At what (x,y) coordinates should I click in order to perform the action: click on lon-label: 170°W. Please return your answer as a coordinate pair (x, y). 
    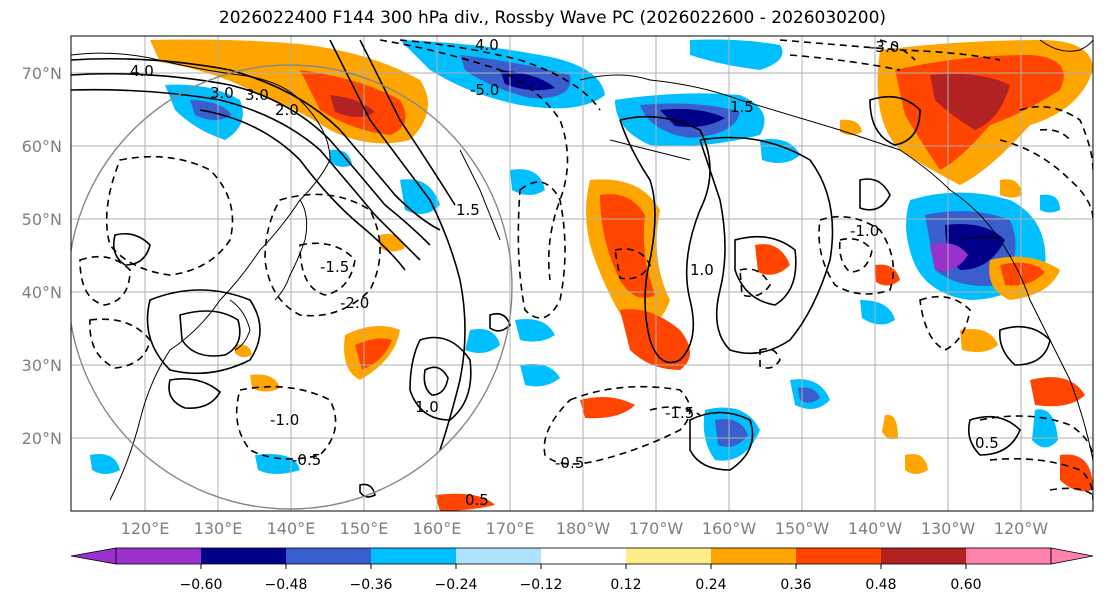
    Looking at the image, I should click on (656, 528).